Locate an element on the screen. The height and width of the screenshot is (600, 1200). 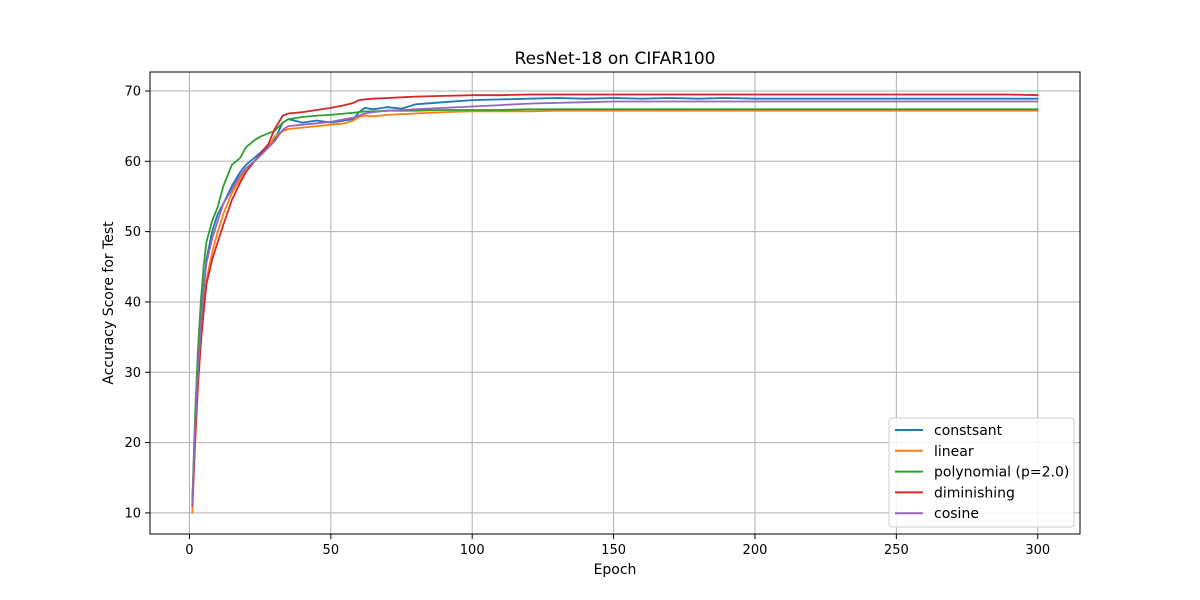
y-tick-label: 40 is located at coordinates (132, 302).